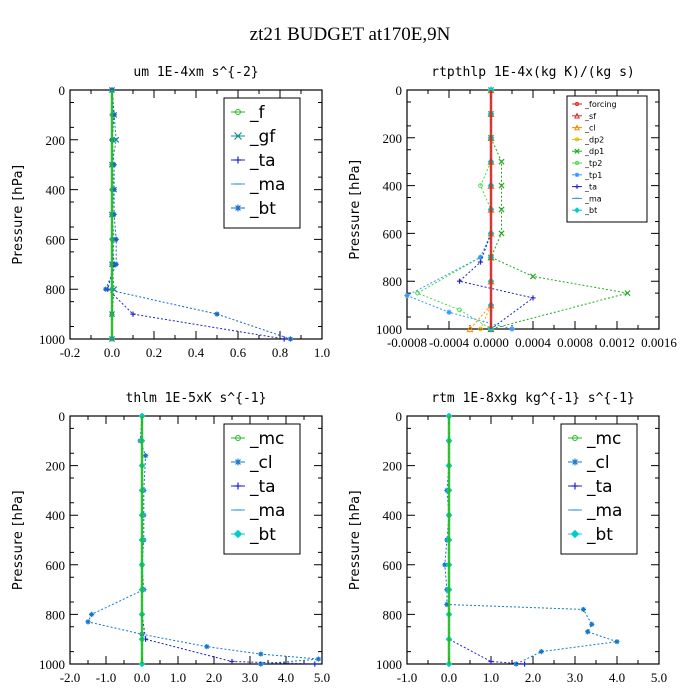 The width and height of the screenshot is (700, 700). What do you see at coordinates (261, 463) in the screenshot?
I see `legend-label: _cl` at bounding box center [261, 463].